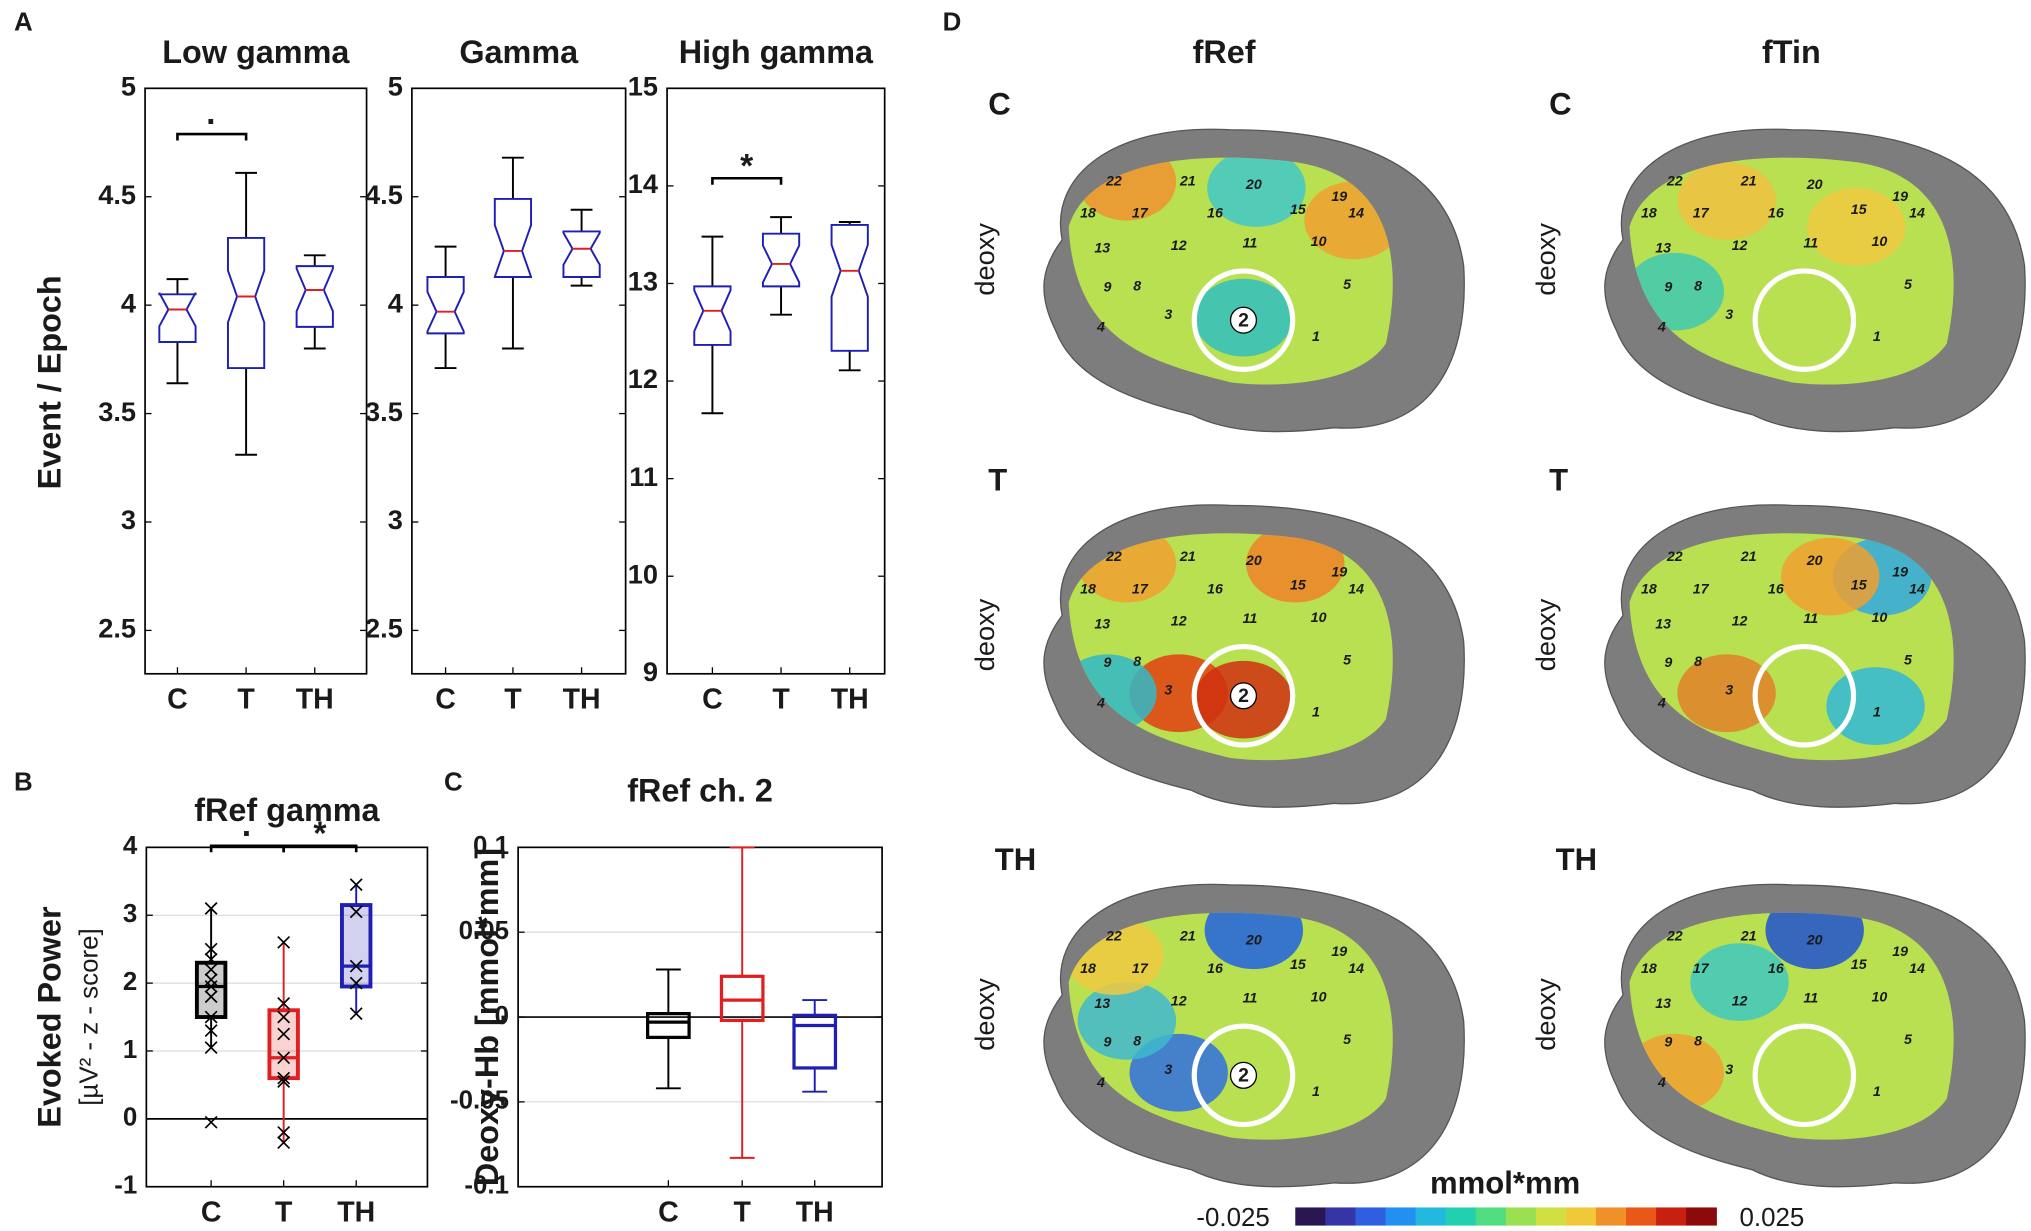 This screenshot has width=2031, height=1231. What do you see at coordinates (256, 52) in the screenshot?
I see `chart-title: Low gamma` at bounding box center [256, 52].